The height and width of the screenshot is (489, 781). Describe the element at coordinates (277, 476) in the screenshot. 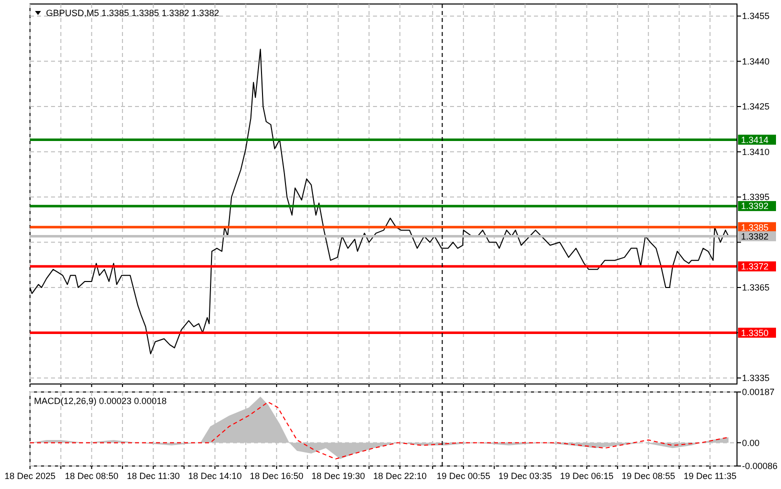

I see `x-tick-label: 18 Dec 16:50` at that location.